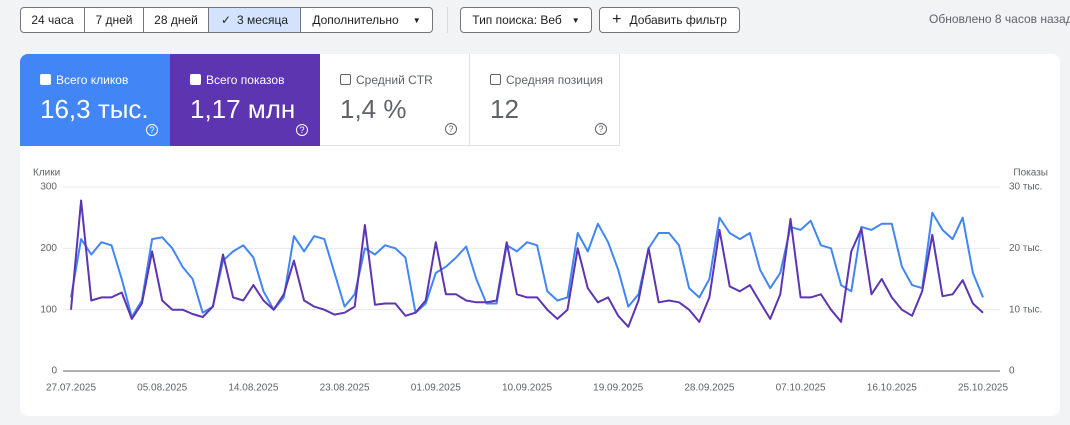 The height and width of the screenshot is (425, 1070). I want to click on more-button: Дополнительно ▼, so click(366, 20).